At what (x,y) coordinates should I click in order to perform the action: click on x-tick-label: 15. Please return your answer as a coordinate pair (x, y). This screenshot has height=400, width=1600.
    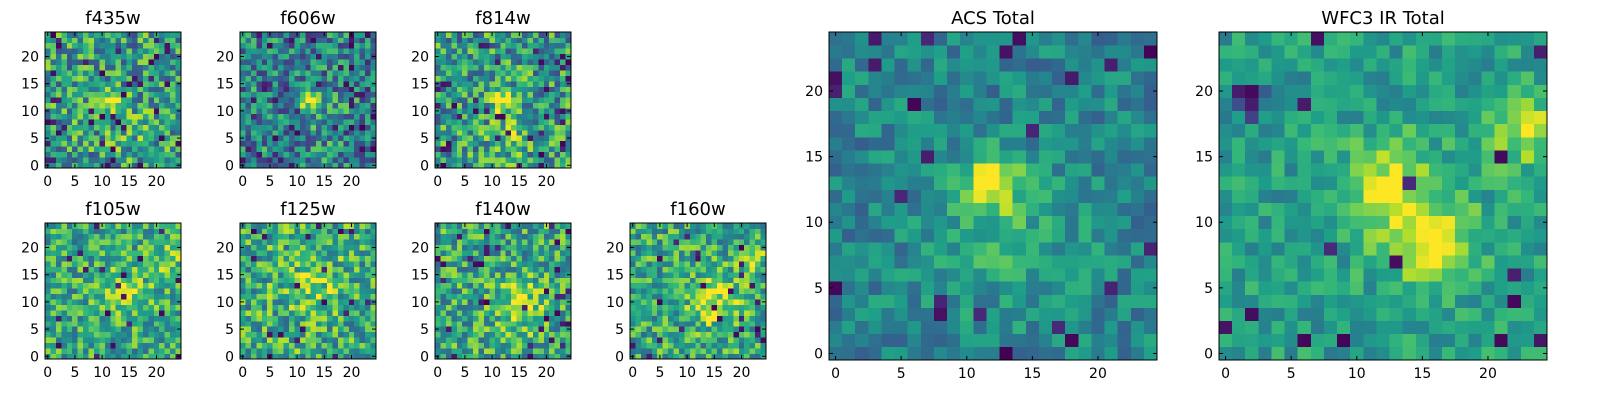
    Looking at the image, I should click on (714, 373).